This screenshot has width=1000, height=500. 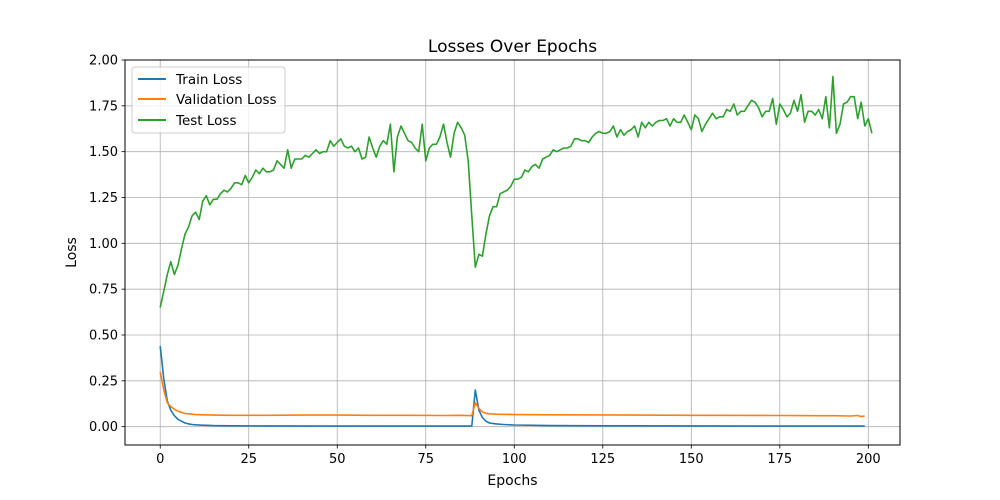 What do you see at coordinates (512, 47) in the screenshot?
I see `chart-title: Losses Over Epochs` at bounding box center [512, 47].